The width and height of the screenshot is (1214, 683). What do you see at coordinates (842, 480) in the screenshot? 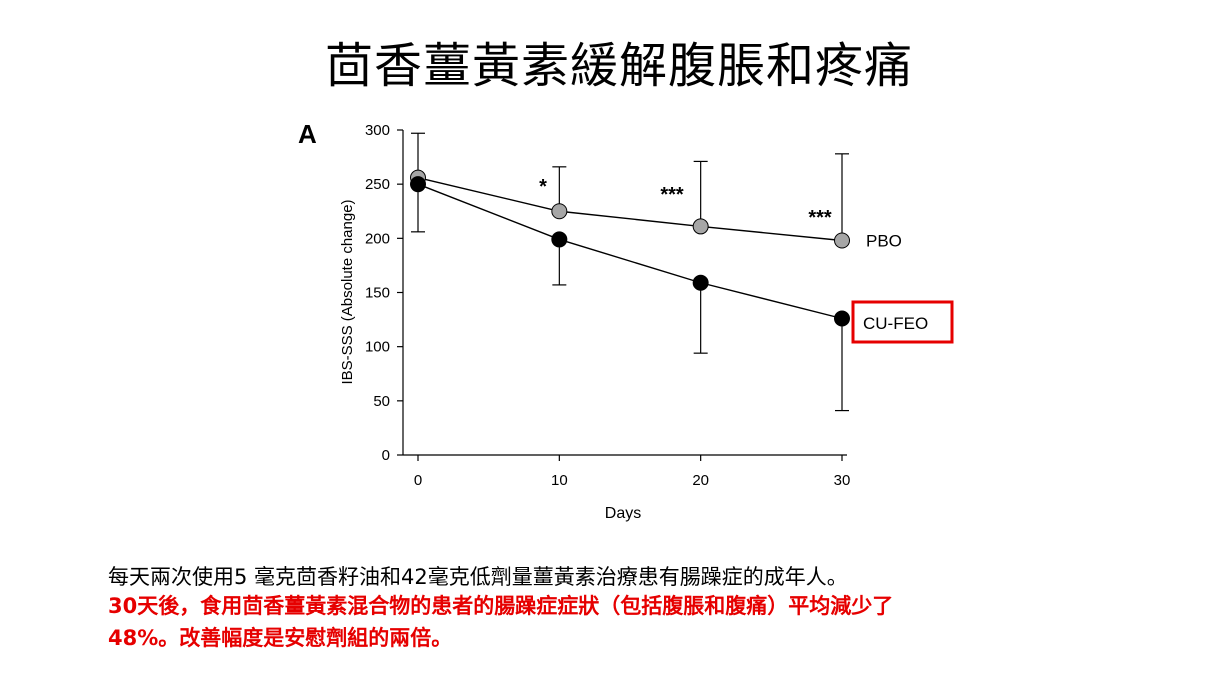
I see `x-tick-label: 30` at bounding box center [842, 480].